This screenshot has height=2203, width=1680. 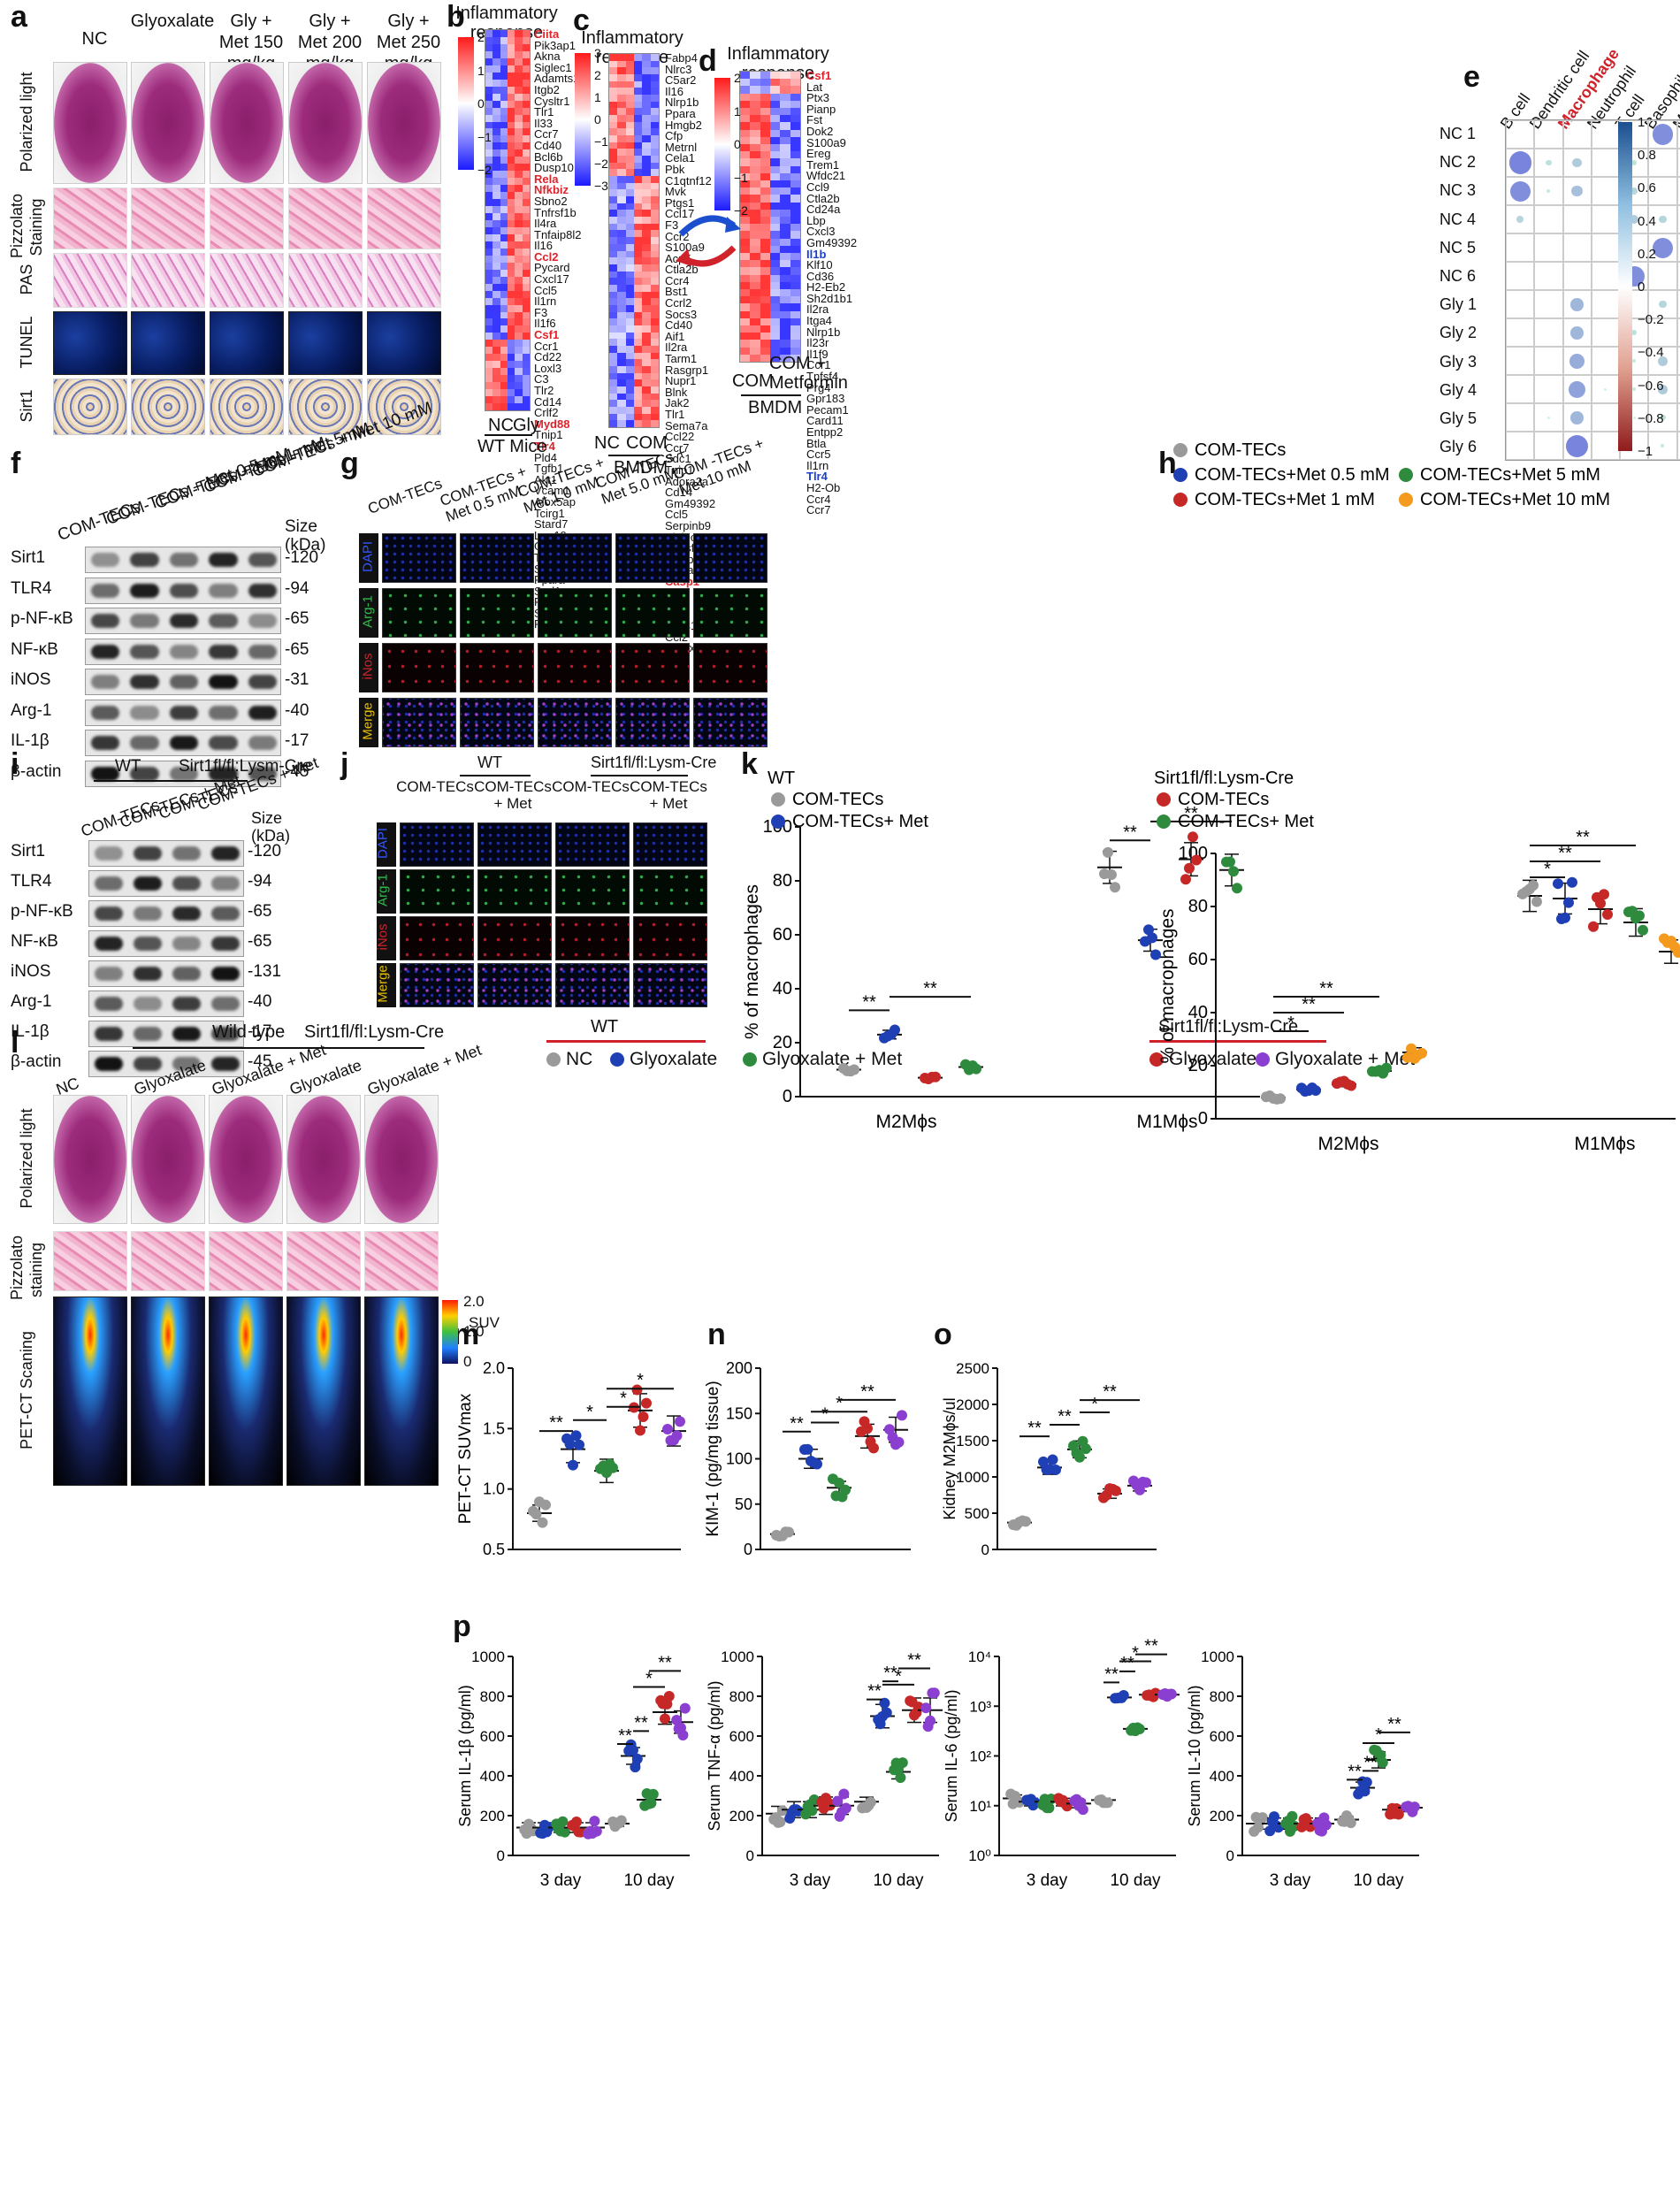 I want to click on gene-label: Ccl2, so click(x=546, y=256).